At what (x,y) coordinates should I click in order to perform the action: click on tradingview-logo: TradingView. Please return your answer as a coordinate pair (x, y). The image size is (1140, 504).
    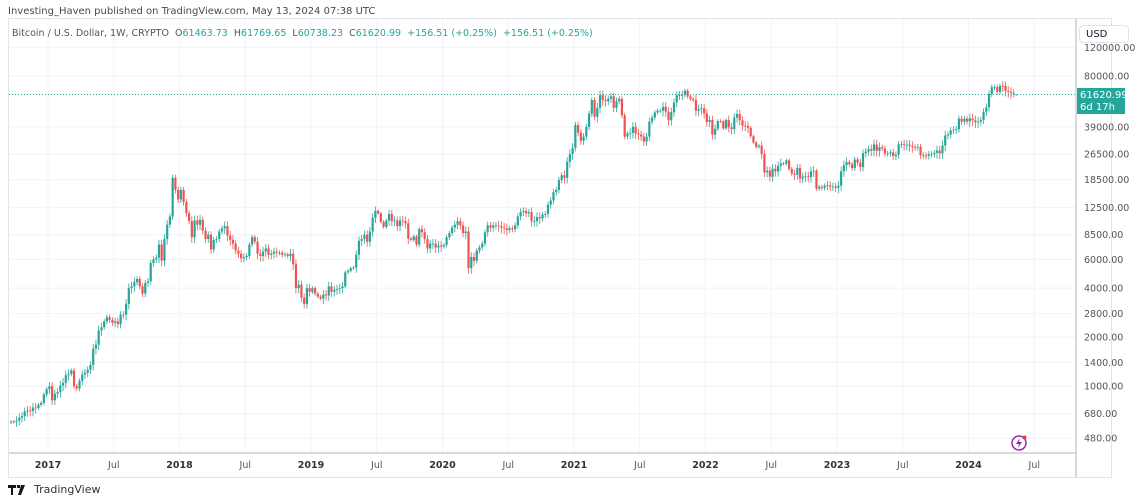
    Looking at the image, I should click on (54, 489).